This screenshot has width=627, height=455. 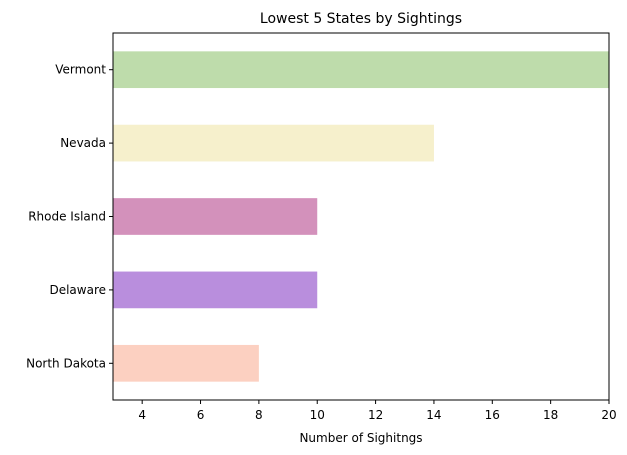 I want to click on x-tick-label: 4, so click(x=142, y=415).